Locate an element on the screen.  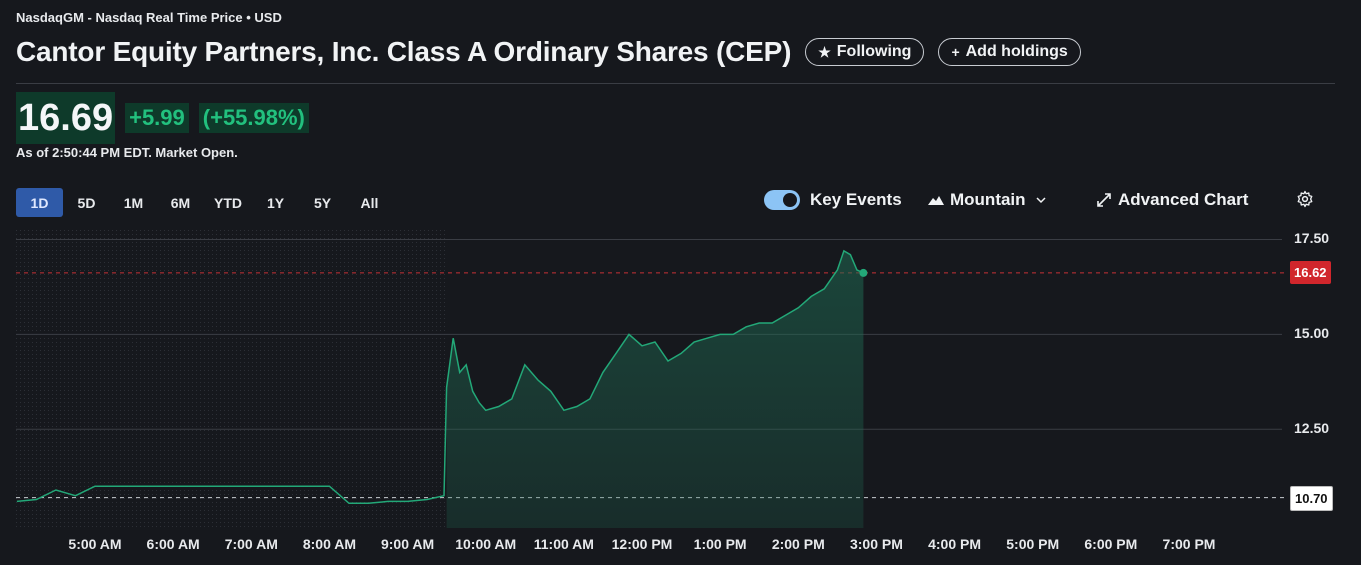
x-tick-label: 6:00 PM is located at coordinates (1111, 544).